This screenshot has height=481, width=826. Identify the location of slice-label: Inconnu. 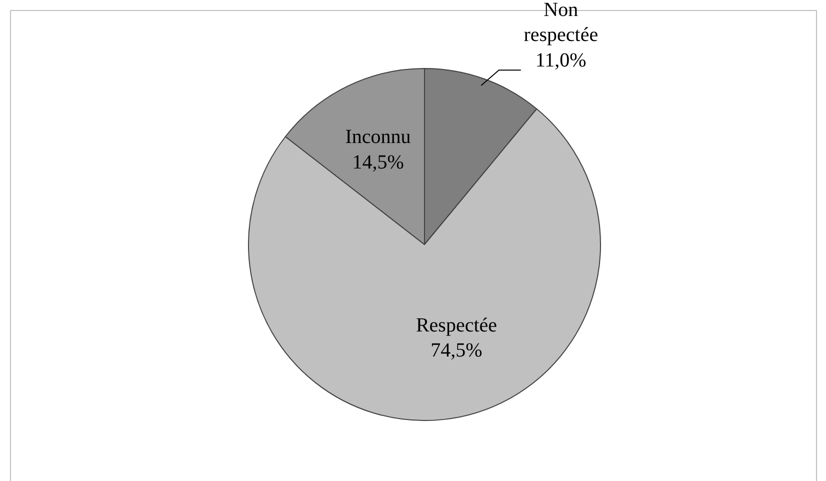
(378, 137).